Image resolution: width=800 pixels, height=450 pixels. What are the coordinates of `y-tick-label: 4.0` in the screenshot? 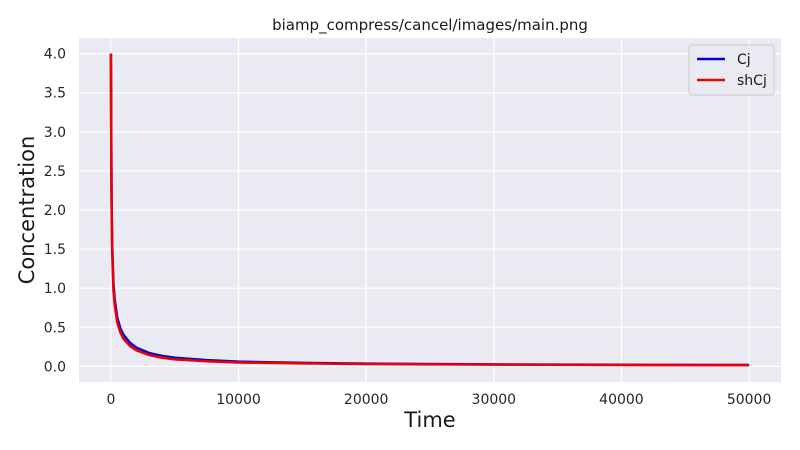 It's located at (55, 55).